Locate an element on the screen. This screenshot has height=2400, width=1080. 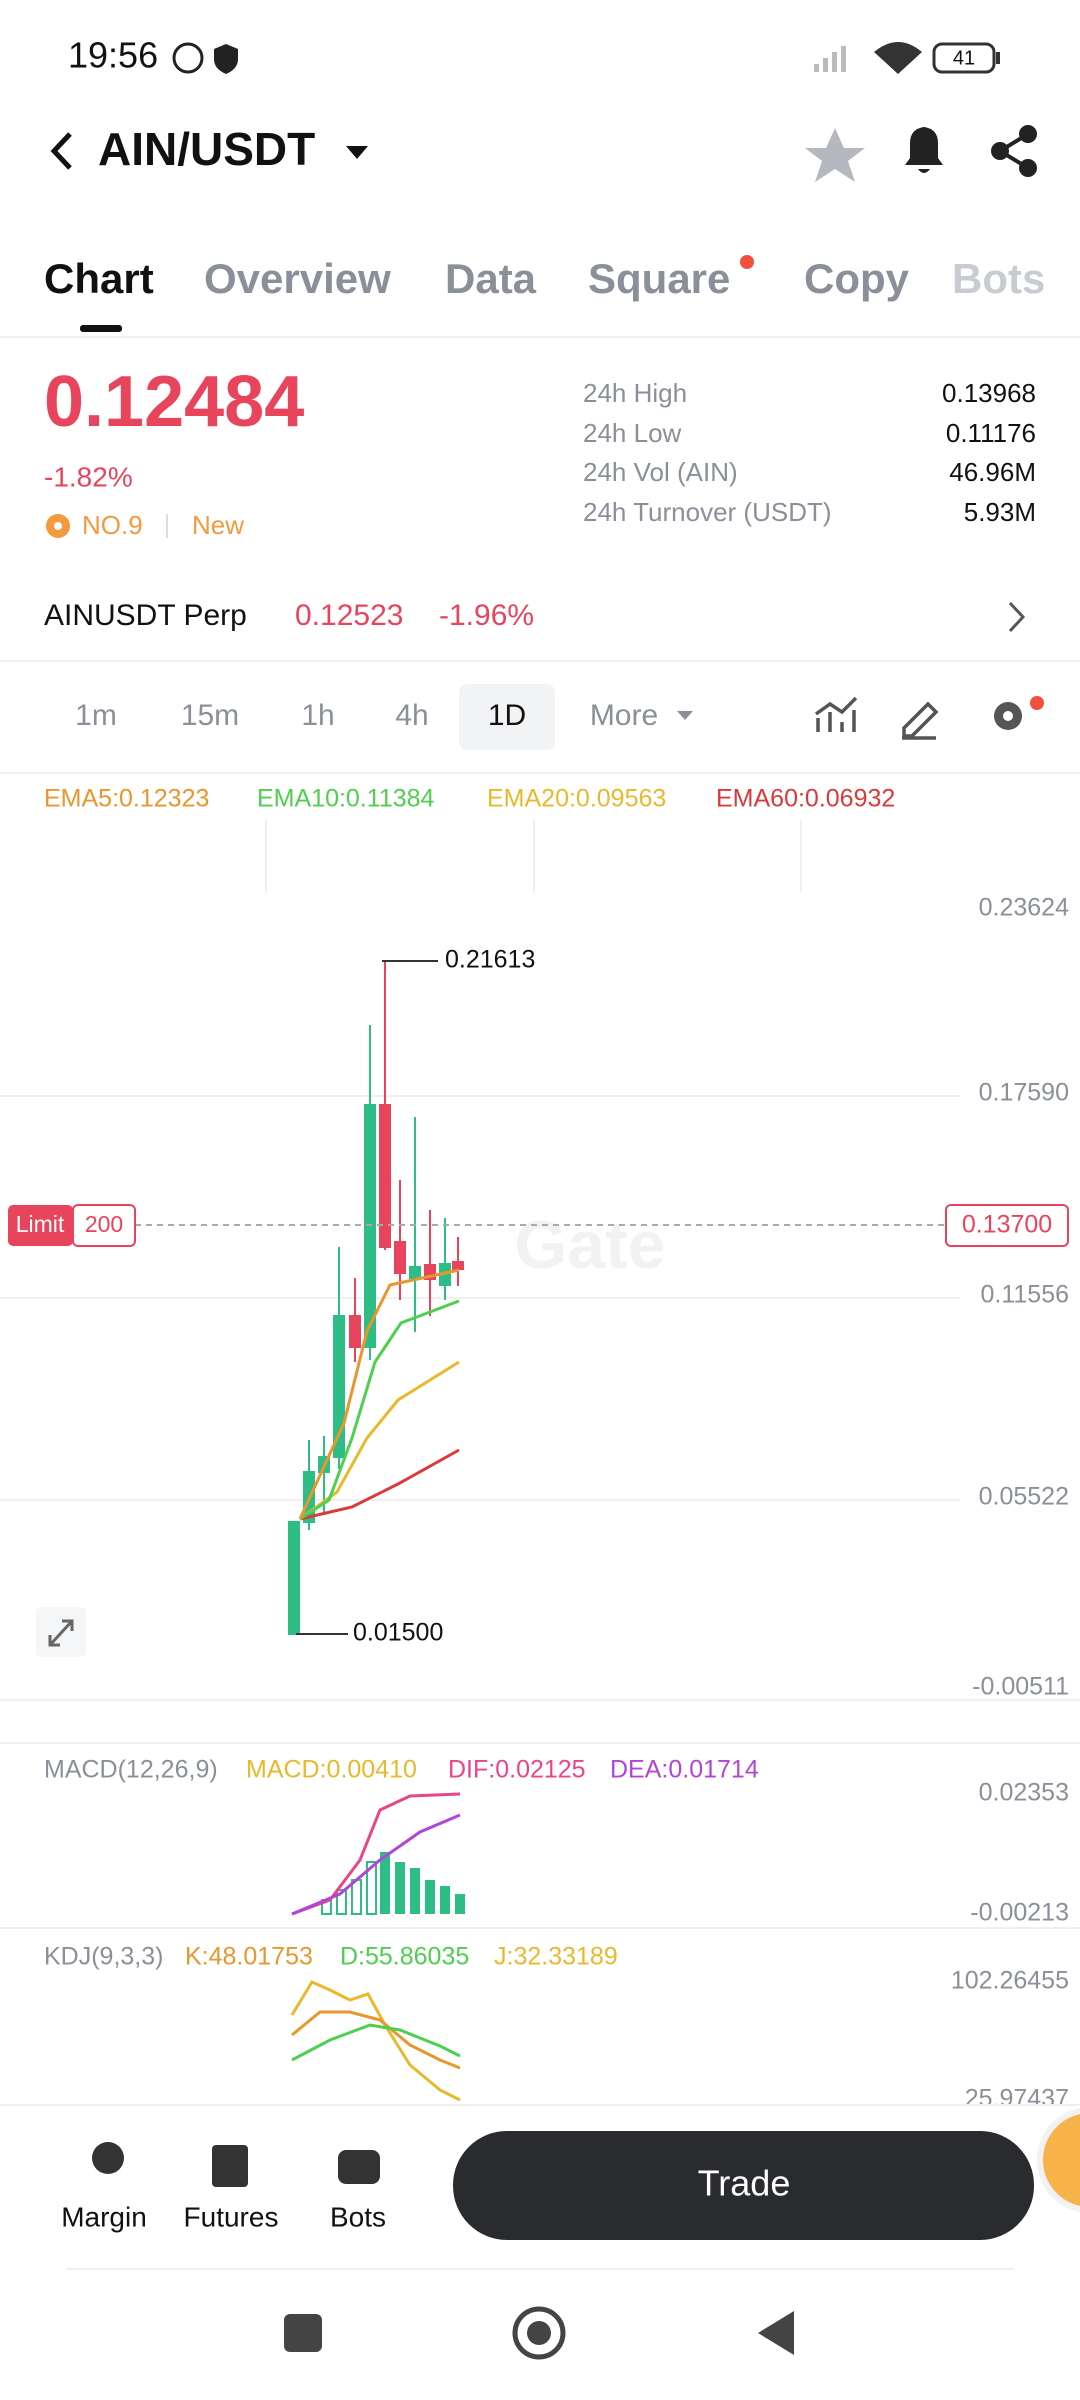
price-axis-label: 0.17590 is located at coordinates (1024, 1093).